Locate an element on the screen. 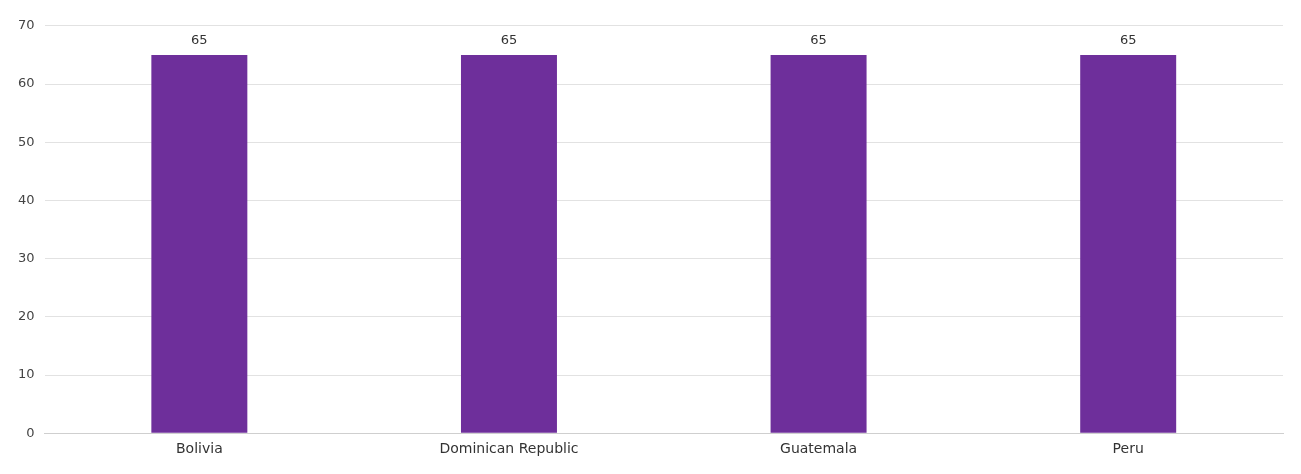 This screenshot has height=474, width=1301. y-tick-label: 60 is located at coordinates (26, 83).